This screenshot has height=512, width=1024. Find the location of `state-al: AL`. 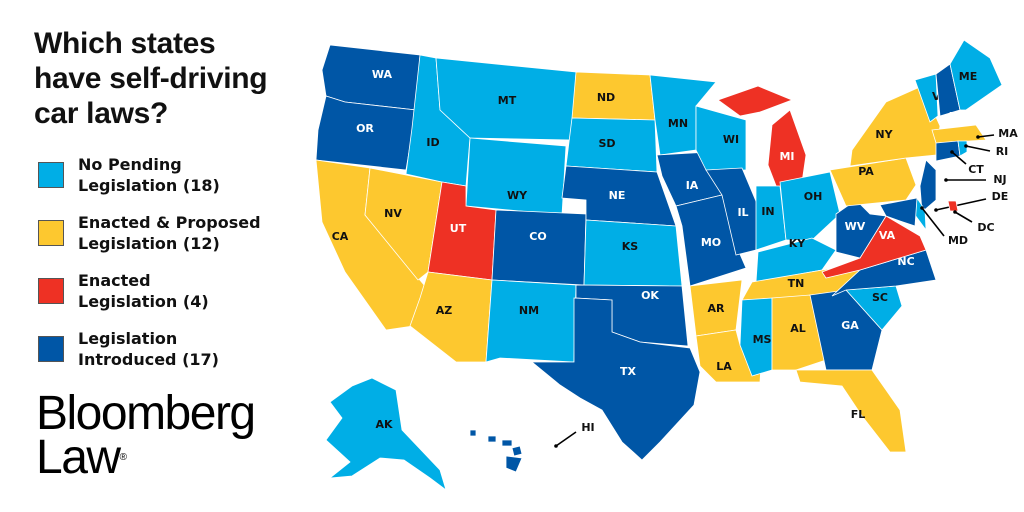

state-al: AL is located at coordinates (799, 332).